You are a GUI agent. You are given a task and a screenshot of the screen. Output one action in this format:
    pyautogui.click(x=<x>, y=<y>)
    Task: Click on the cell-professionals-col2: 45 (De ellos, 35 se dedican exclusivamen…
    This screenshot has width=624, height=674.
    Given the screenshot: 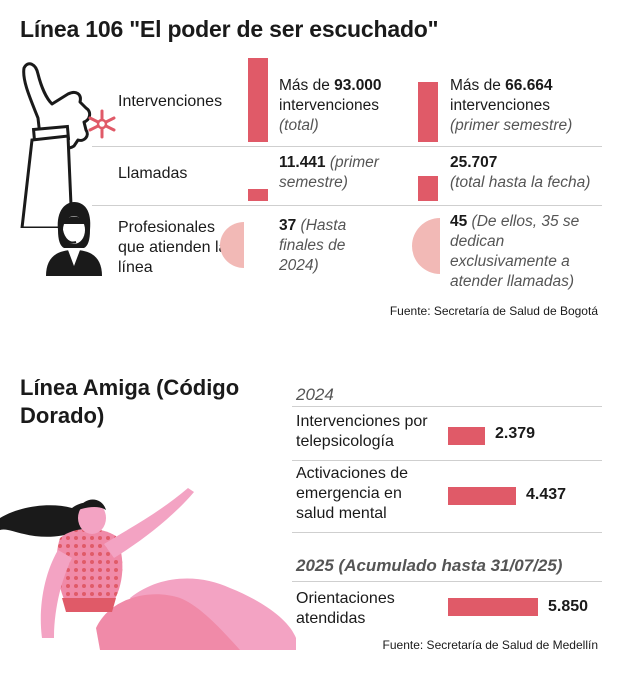 What is the action you would take?
    pyautogui.click(x=525, y=252)
    